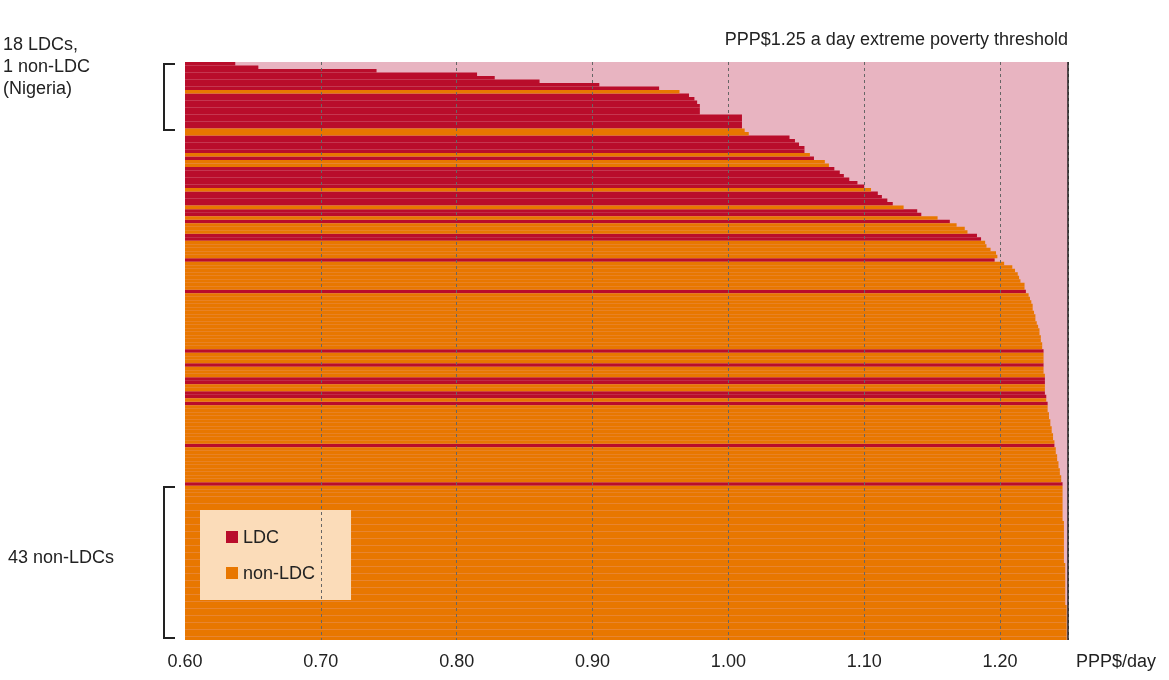 This screenshot has width=1169, height=680. What do you see at coordinates (1000, 661) in the screenshot?
I see `x-tick-label: 1.20` at bounding box center [1000, 661].